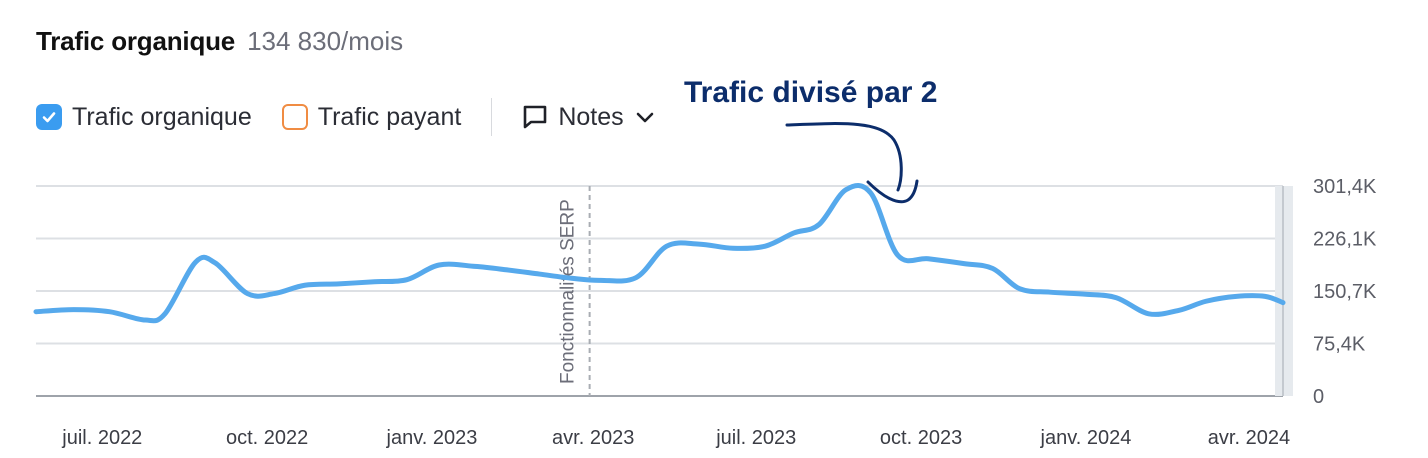 The image size is (1428, 458). What do you see at coordinates (325, 41) in the screenshot?
I see `monthly-traffic-value: 134 830/mois` at bounding box center [325, 41].